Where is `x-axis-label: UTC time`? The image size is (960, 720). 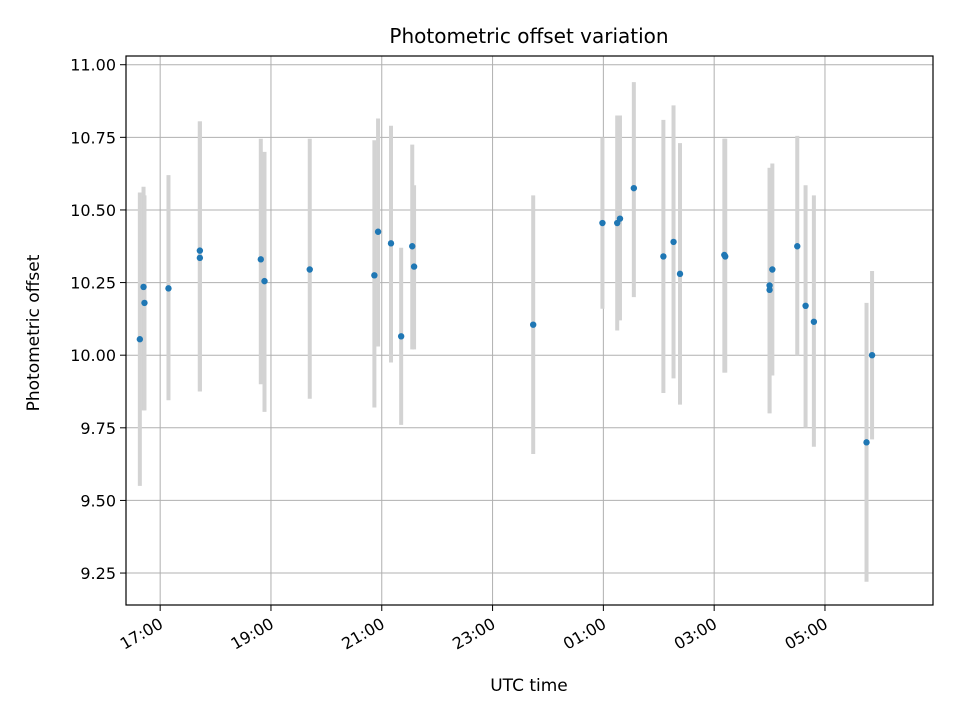 x-axis-label: UTC time is located at coordinates (529, 686).